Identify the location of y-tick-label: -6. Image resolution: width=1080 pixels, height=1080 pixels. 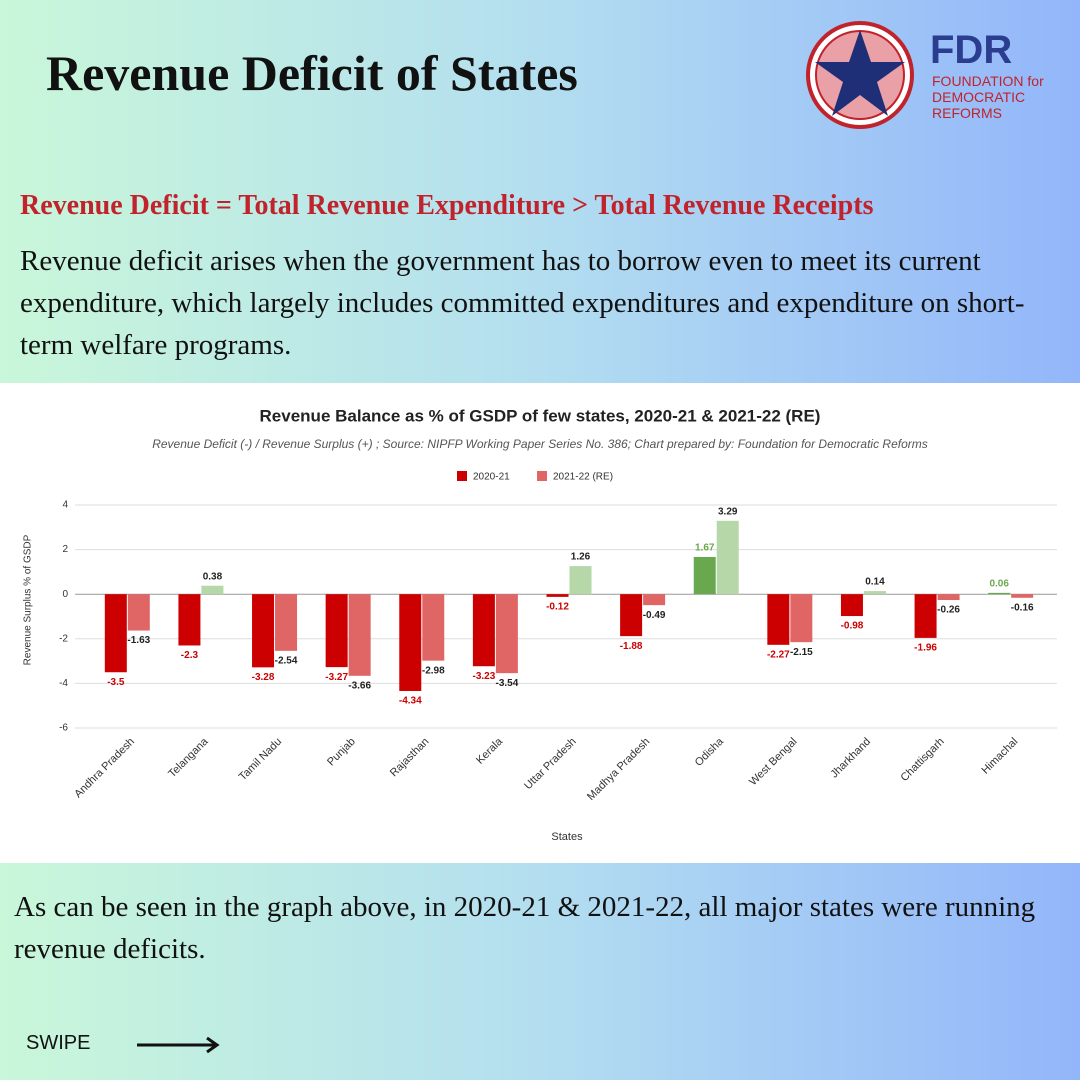
(63, 728).